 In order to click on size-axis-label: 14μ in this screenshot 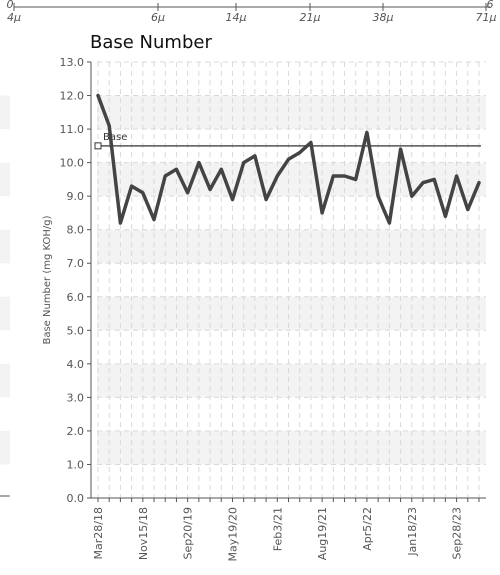, I will do `click(236, 17)`.